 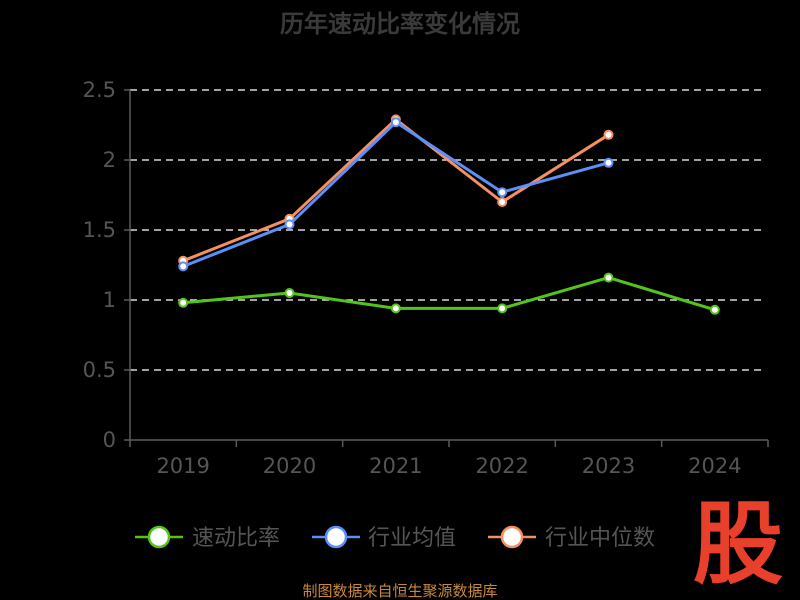 I want to click on chart-title: 历年速动比率变化情况, so click(x=400, y=24).